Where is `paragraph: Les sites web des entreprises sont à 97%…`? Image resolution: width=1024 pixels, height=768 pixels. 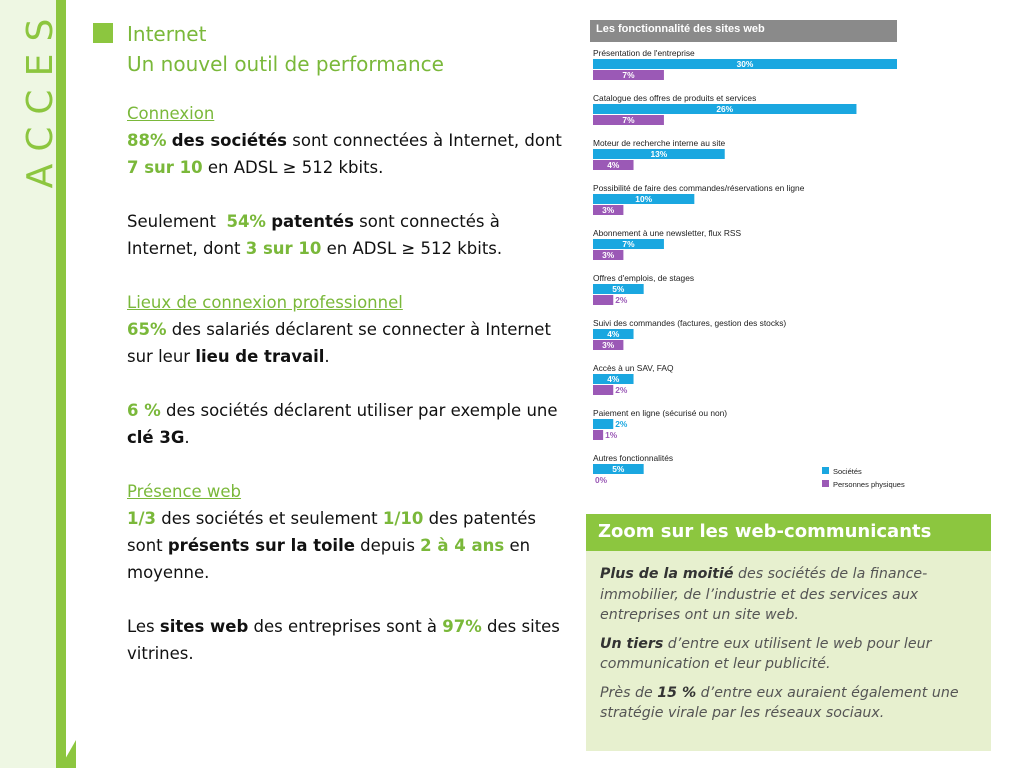
paragraph: Les sites web des entreprises sont à 97%… is located at coordinates (347, 640).